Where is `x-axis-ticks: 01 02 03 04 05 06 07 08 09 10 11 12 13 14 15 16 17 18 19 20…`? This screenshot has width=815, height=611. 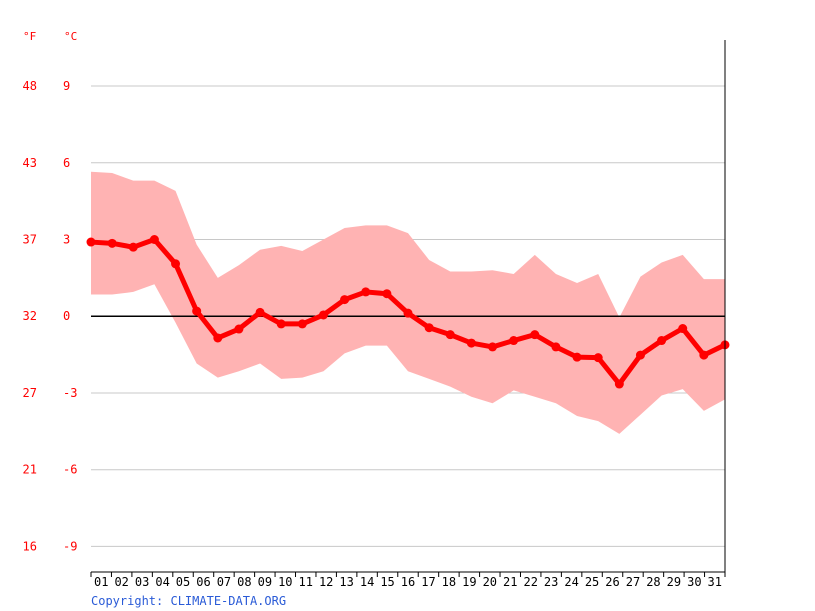 x-axis-ticks: 01 02 03 04 05 06 07 08 09 10 11 12 13 14 15 16 17 18 19 20… is located at coordinates (408, 580).